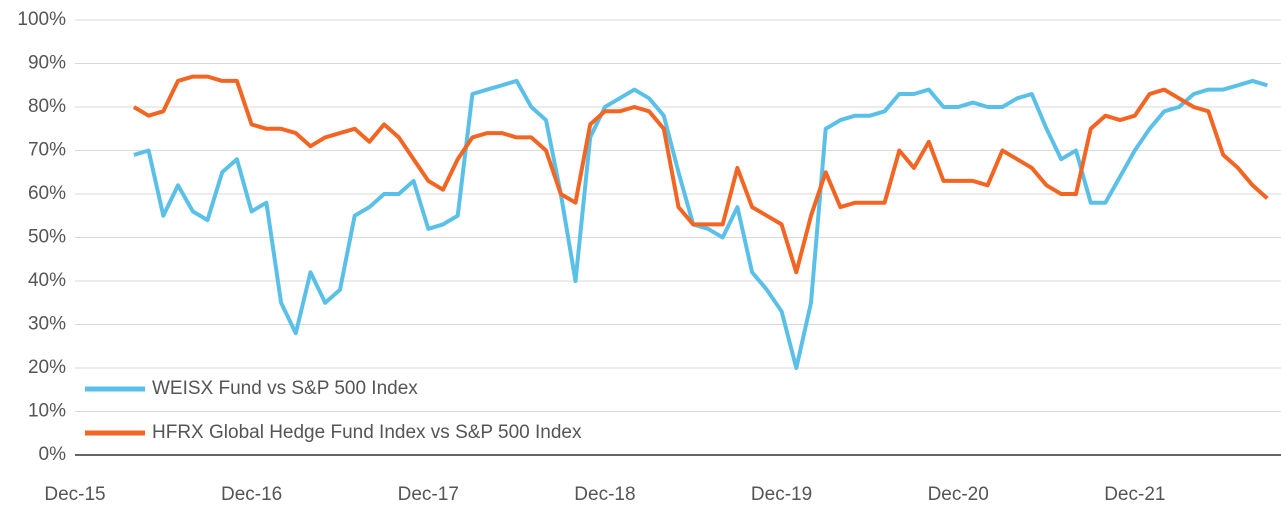 Image resolution: width=1281 pixels, height=508 pixels. What do you see at coordinates (428, 494) in the screenshot?
I see `x-tick-label: Dec-17` at bounding box center [428, 494].